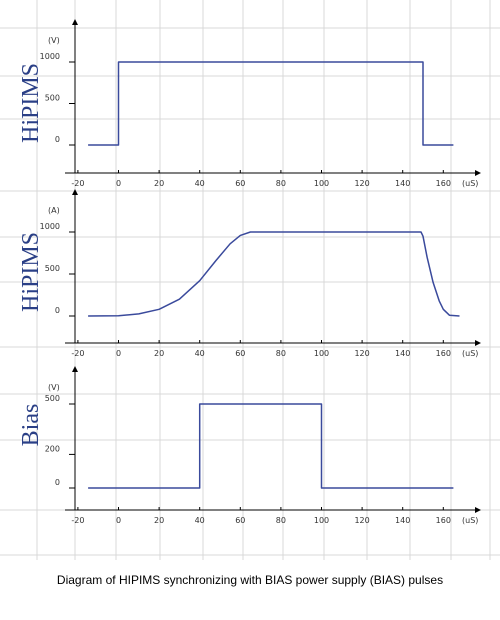 The width and height of the screenshot is (500, 620). What do you see at coordinates (52, 448) in the screenshot?
I see `y-tick-label: 200` at bounding box center [52, 448].